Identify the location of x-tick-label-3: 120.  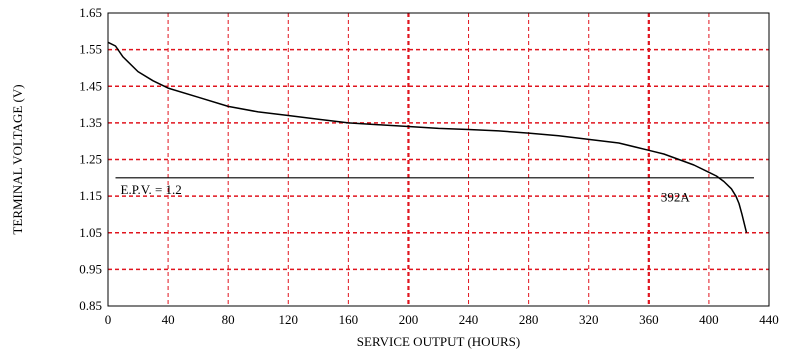
(289, 319).